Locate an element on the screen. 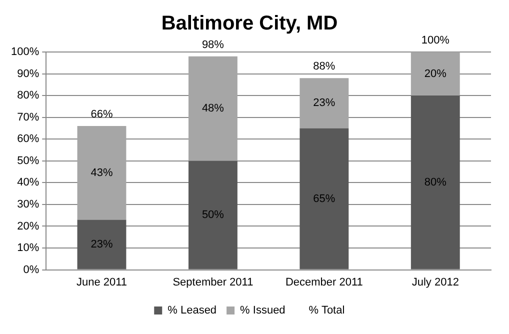 Image resolution: width=509 pixels, height=334 pixels. y-tick-label: 90% is located at coordinates (28, 74).